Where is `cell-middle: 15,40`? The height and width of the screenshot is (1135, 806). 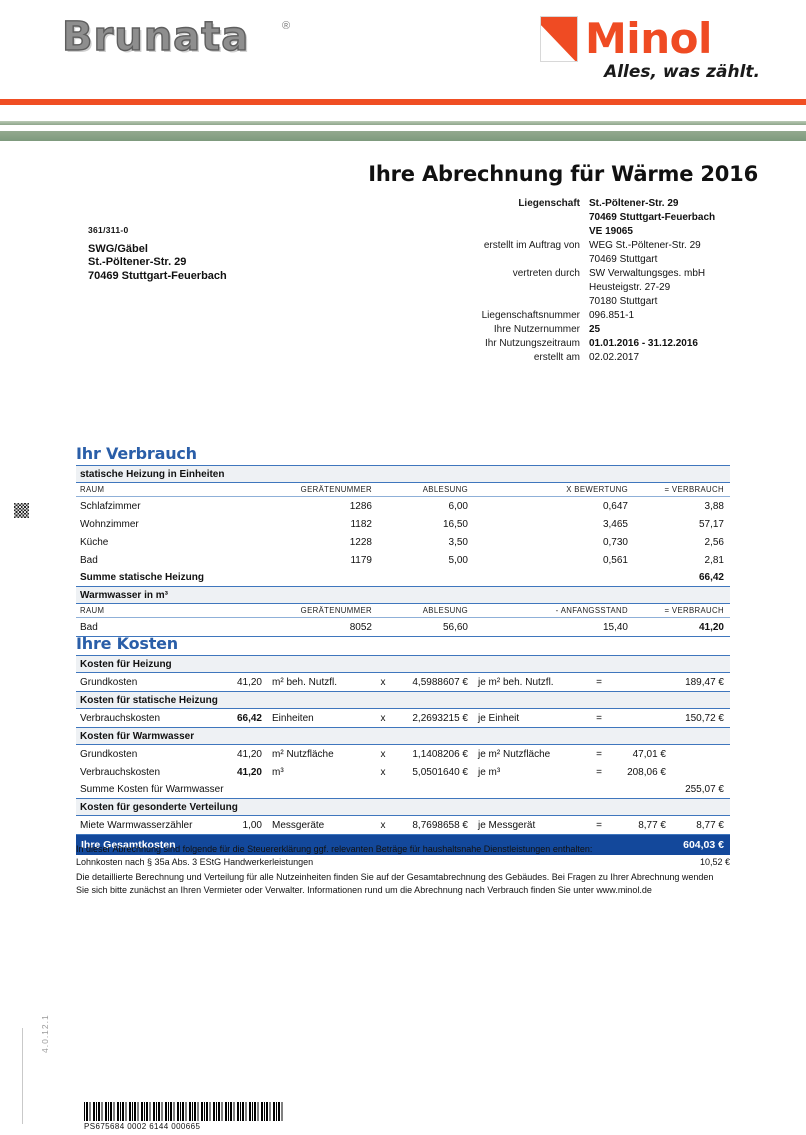
cell-middle: 15,40 is located at coordinates (554, 627).